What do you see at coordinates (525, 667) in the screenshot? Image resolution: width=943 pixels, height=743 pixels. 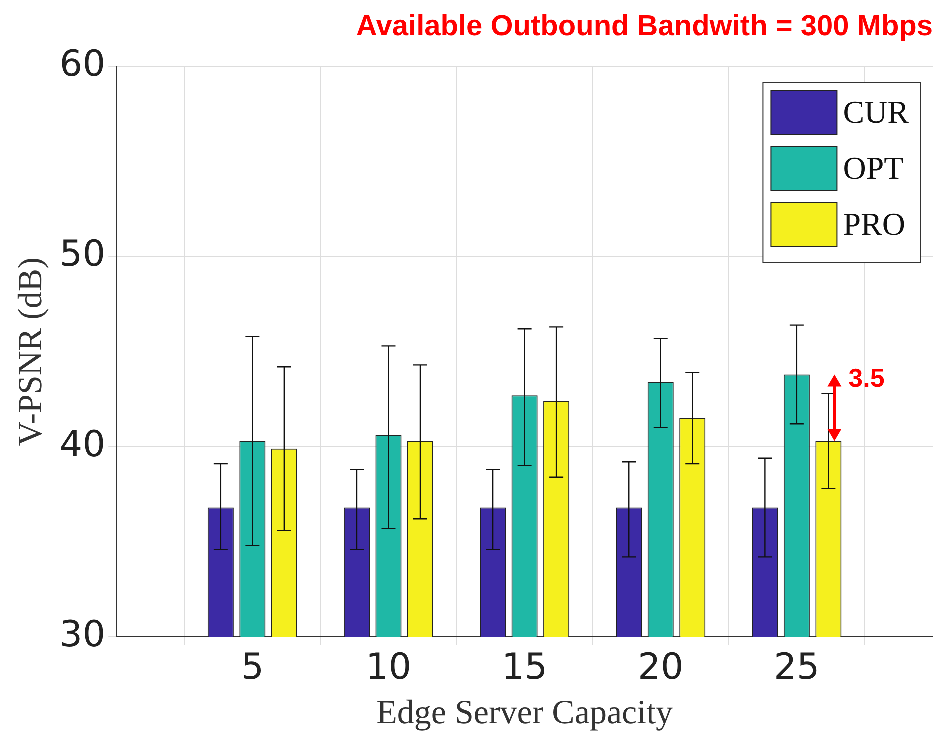 I see `x-tick-label: 15` at bounding box center [525, 667].